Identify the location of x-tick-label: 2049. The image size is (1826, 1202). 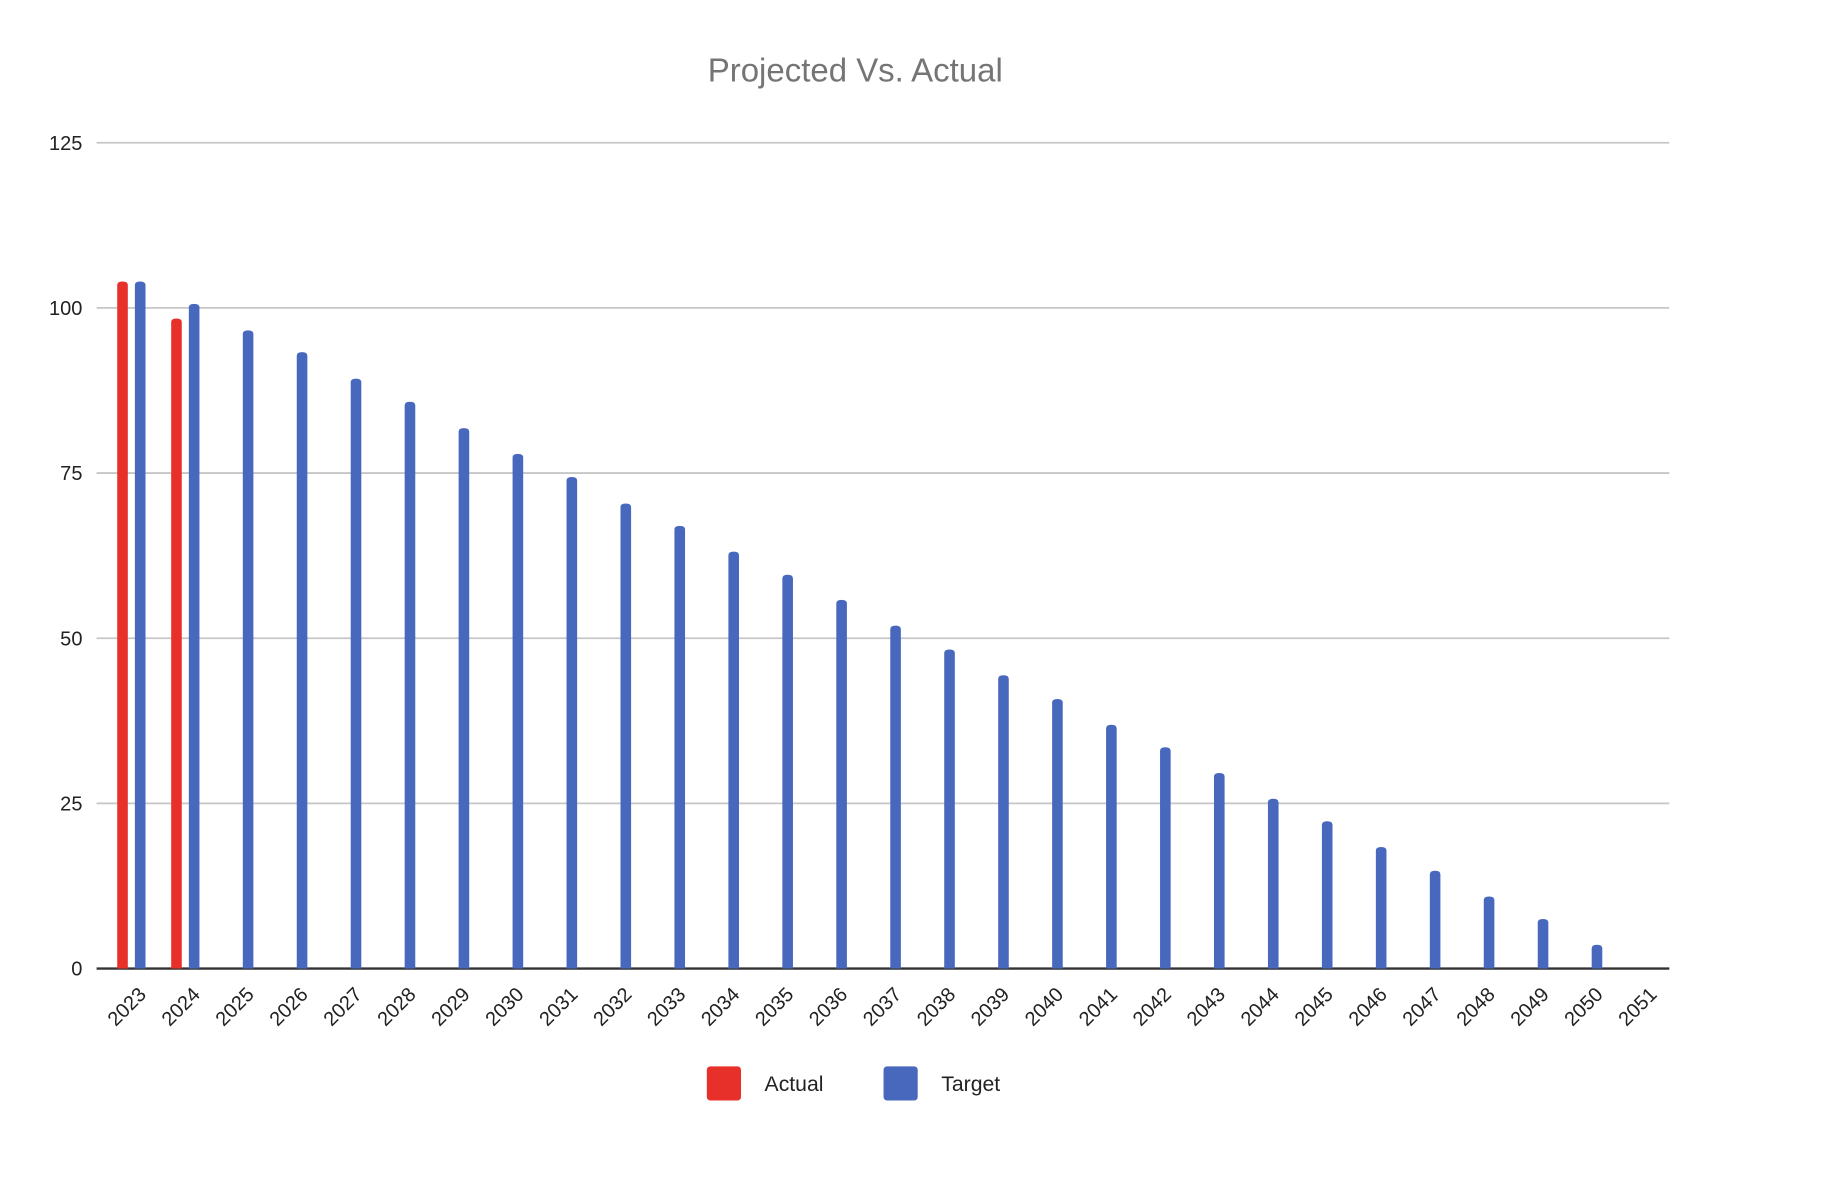
(1530, 1007).